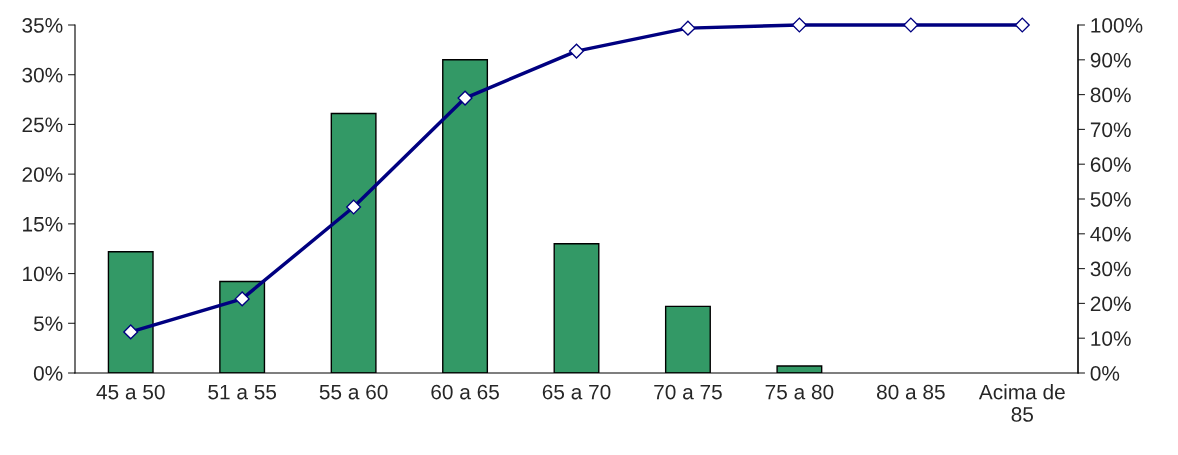 The image size is (1178, 455). What do you see at coordinates (799, 392) in the screenshot?
I see `x-tick-label: 75 a 80` at bounding box center [799, 392].